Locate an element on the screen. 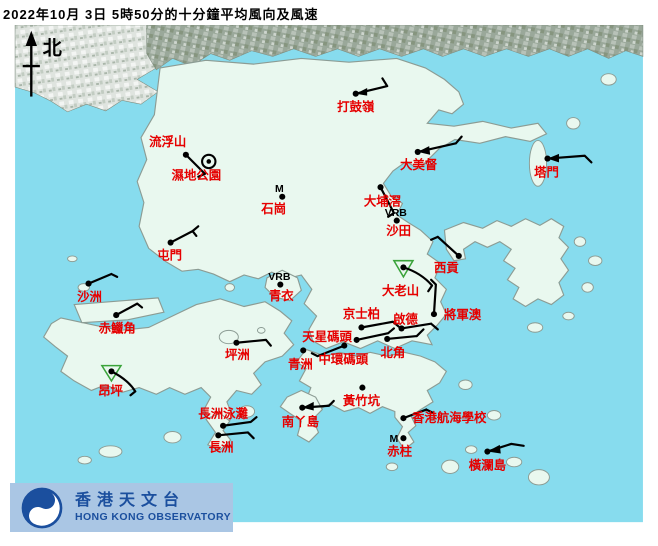 This screenshot has height=546, width=658. landmass-cheung-chau-island is located at coordinates (218, 431).